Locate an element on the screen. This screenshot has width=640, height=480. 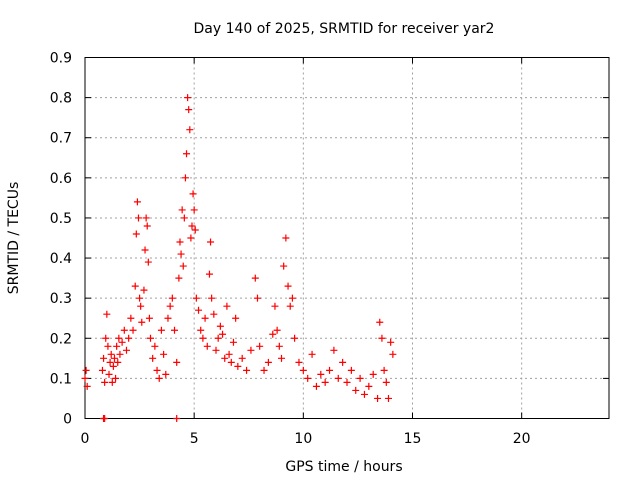
y-tick-label: 0.5 is located at coordinates (61, 219).